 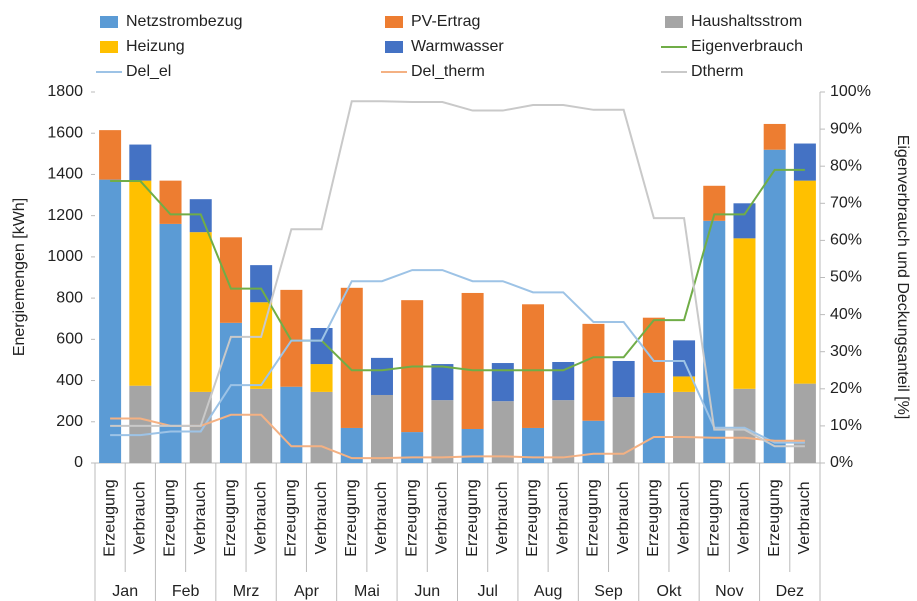 What do you see at coordinates (65, 256) in the screenshot?
I see `y-tick-label: 1000` at bounding box center [65, 256].